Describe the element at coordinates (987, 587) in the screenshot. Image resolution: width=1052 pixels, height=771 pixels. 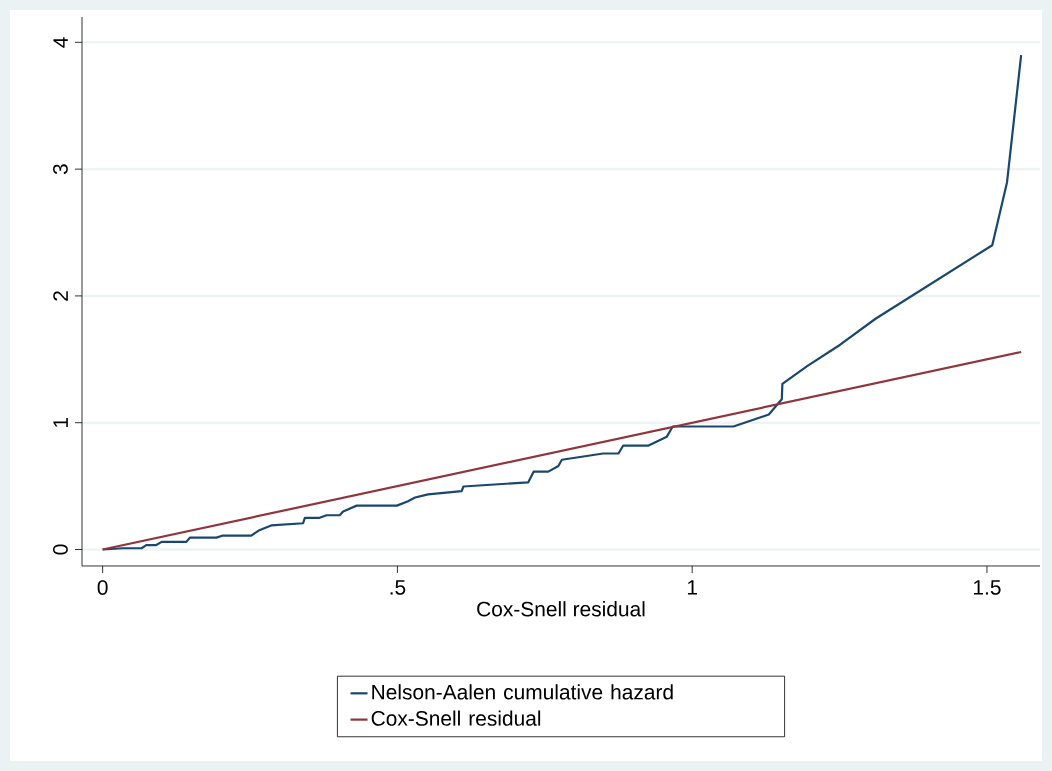
I see `x-tick-label: 1.5` at that location.